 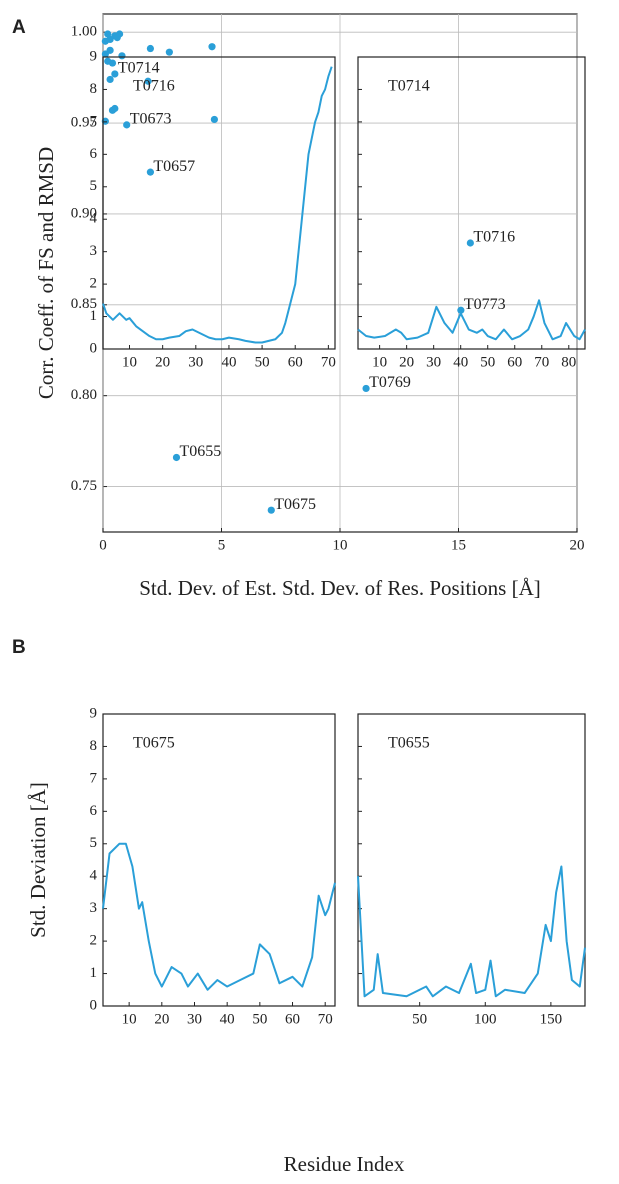 What do you see at coordinates (390, 382) in the screenshot?
I see `point-annotation: T0769` at bounding box center [390, 382].